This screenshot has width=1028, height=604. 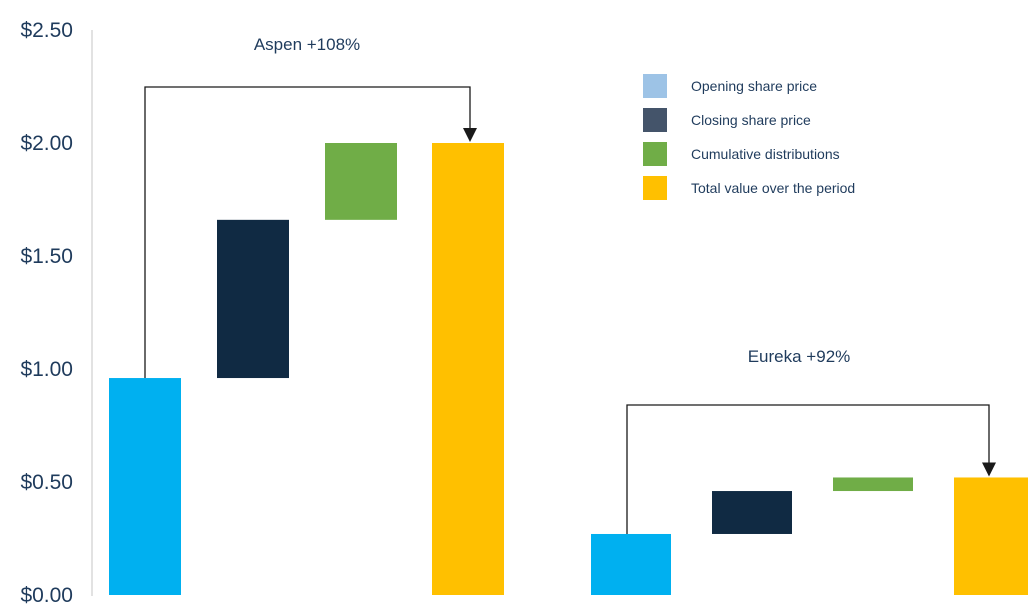 I want to click on aspen-closing-bar, so click(x=253, y=299).